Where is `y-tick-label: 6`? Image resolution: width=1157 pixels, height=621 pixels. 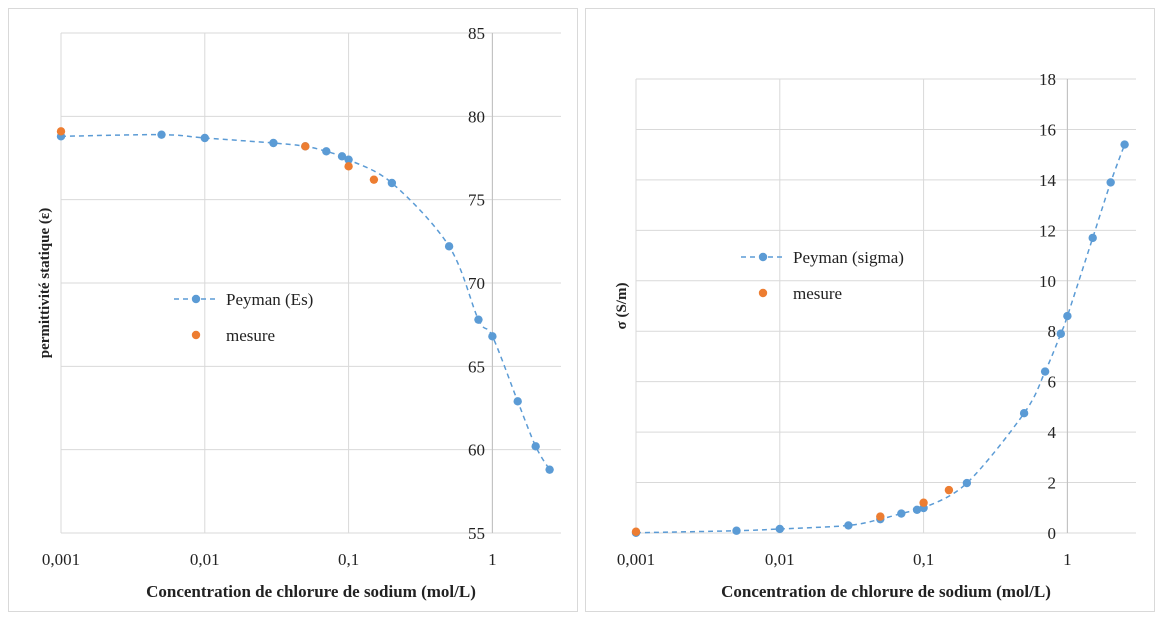
y-tick-label: 6 is located at coordinates (1052, 382).